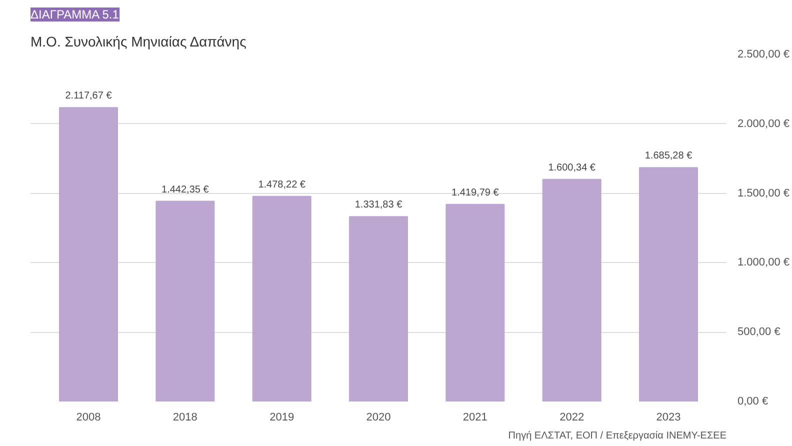  What do you see at coordinates (88, 418) in the screenshot?
I see `x-tick-label: 2008` at bounding box center [88, 418].